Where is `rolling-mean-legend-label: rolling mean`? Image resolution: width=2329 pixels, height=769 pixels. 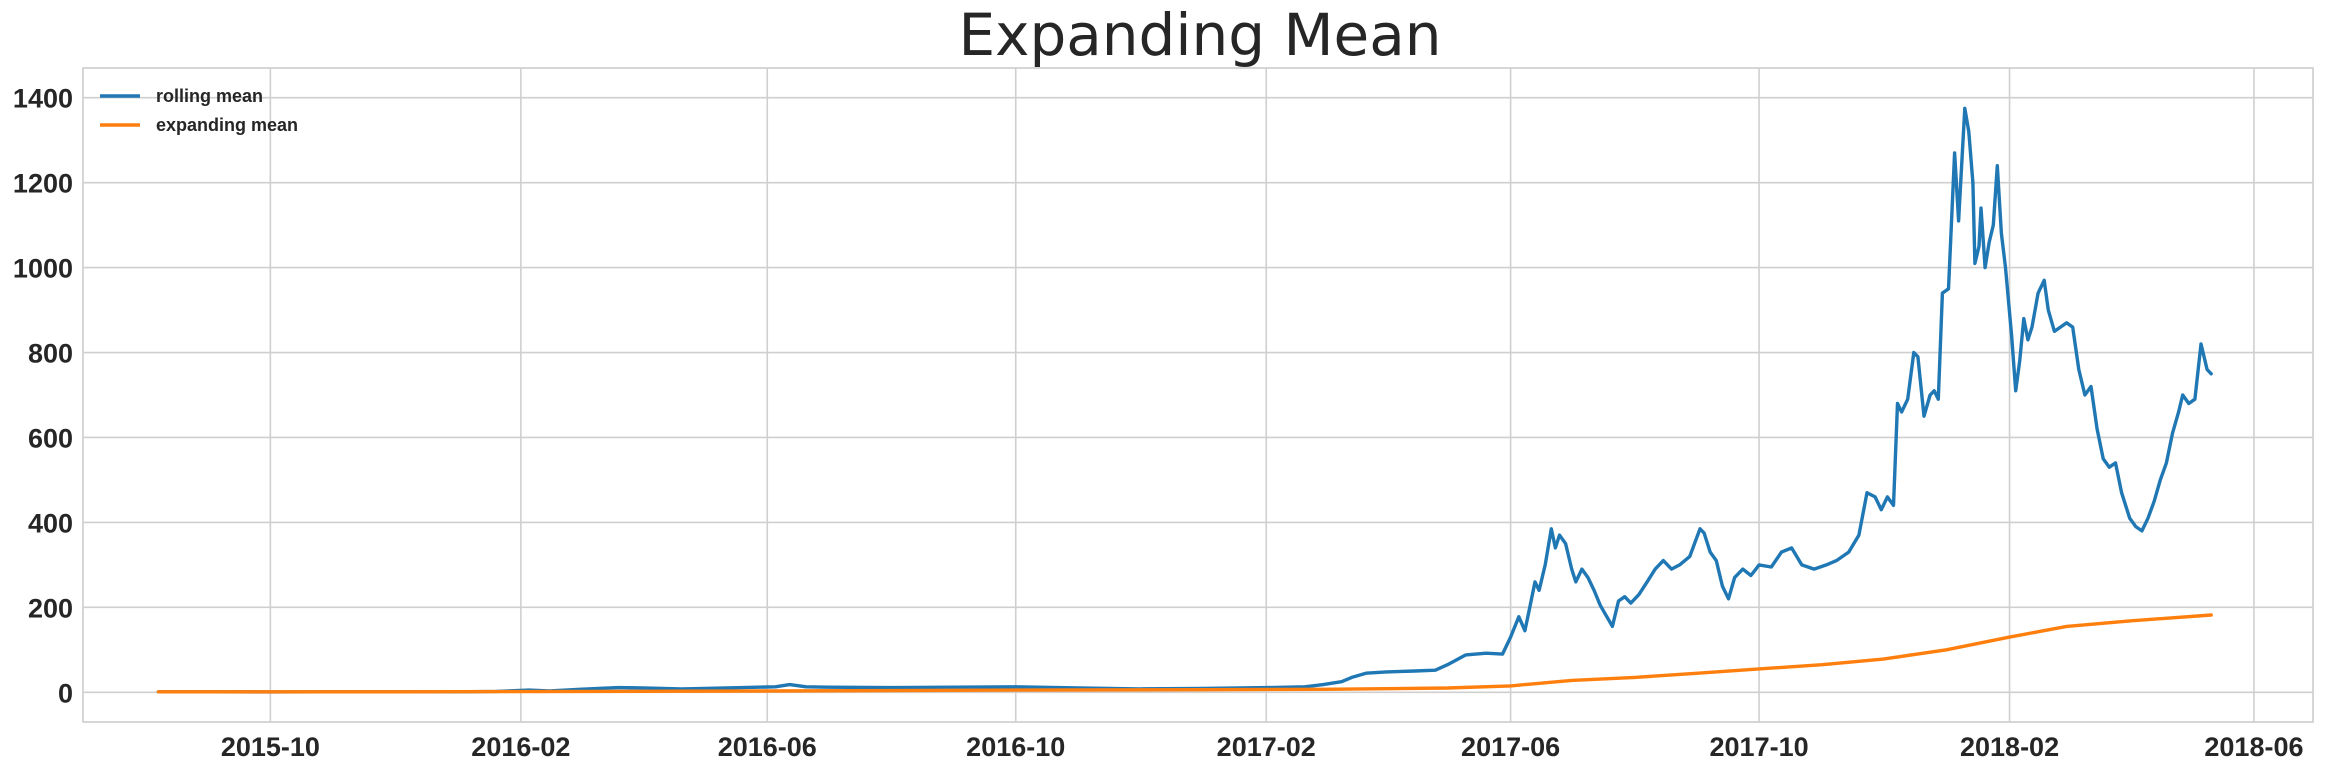 rolling-mean-legend-label: rolling mean is located at coordinates (209, 96).